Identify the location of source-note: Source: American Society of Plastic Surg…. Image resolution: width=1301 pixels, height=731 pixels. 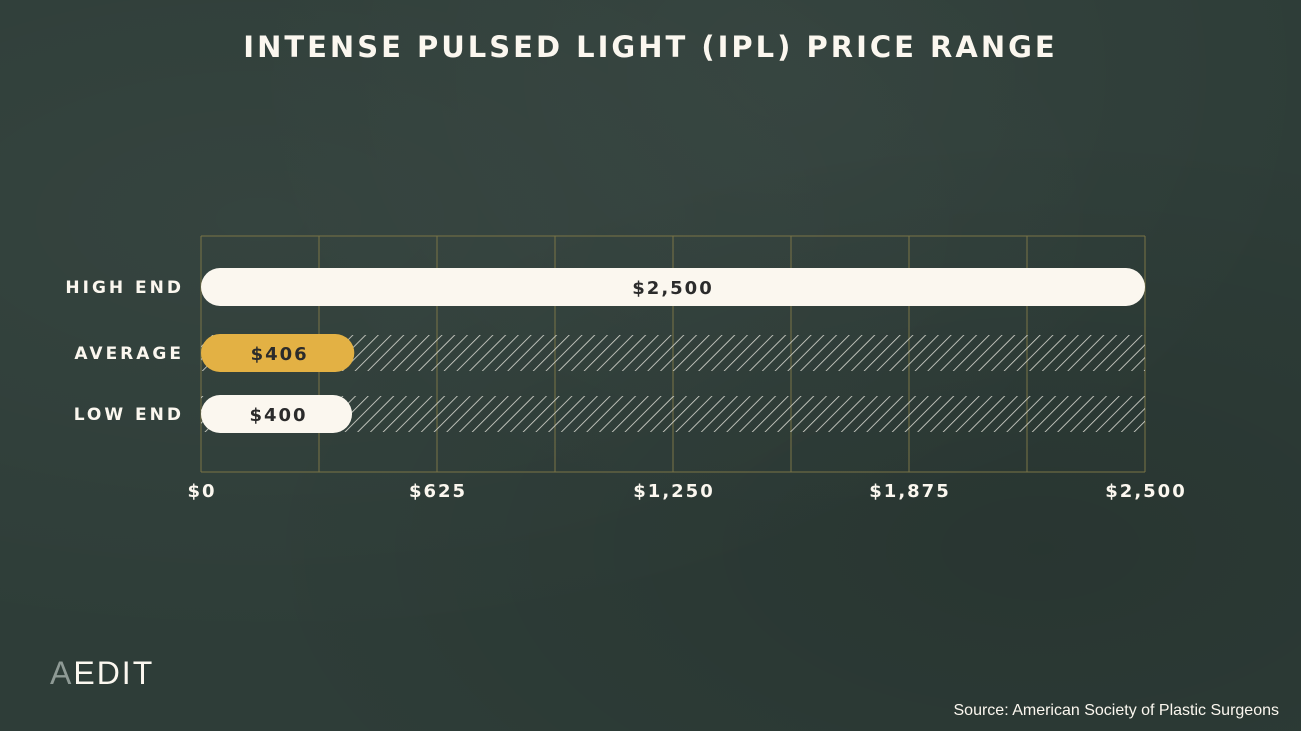
(1116, 710).